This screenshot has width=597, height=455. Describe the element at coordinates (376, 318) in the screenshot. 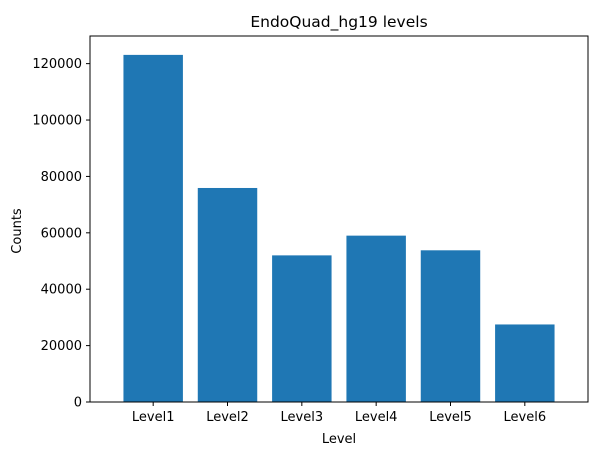

I see `bar-level4` at that location.